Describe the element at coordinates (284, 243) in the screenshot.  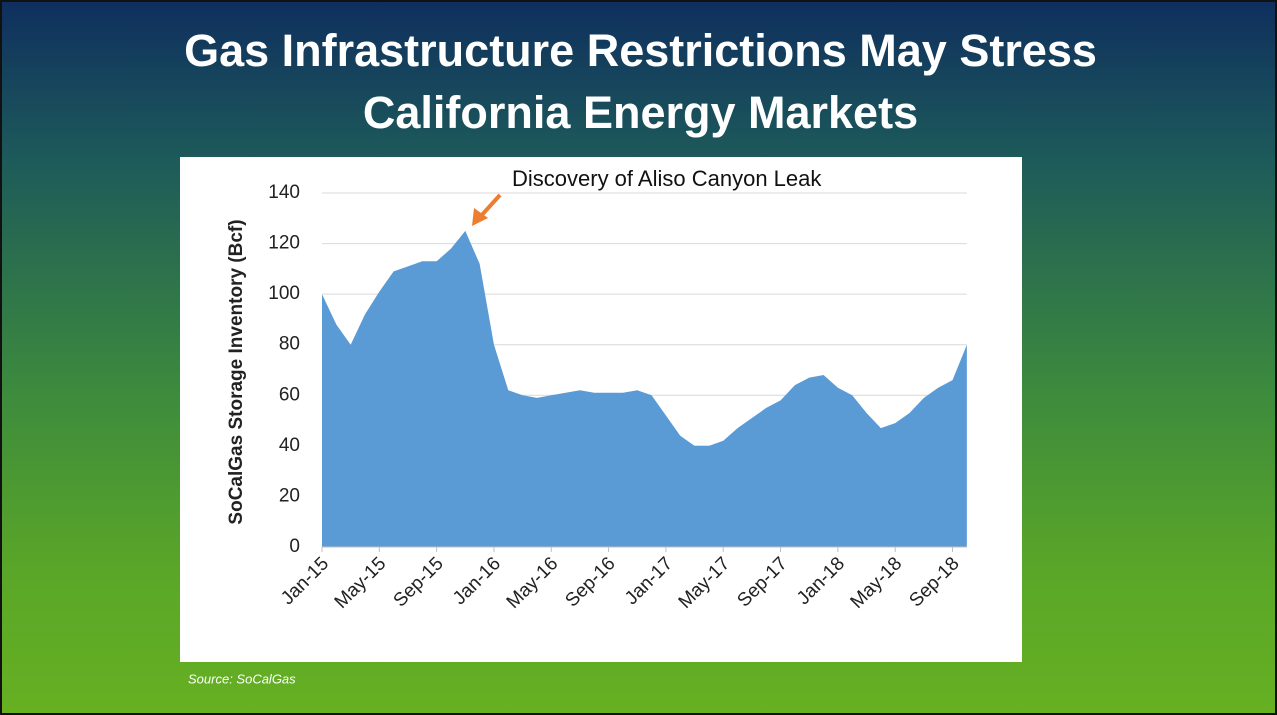
I see `y-tick-label: 120` at that location.